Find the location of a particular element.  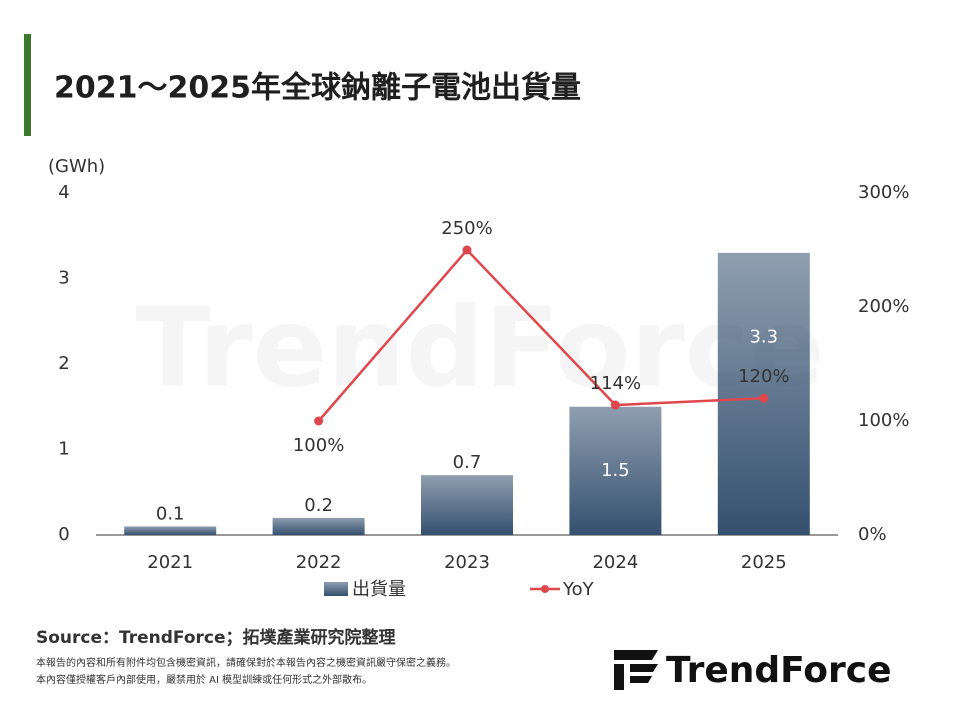

y-tick-label: 2 is located at coordinates (63, 363).